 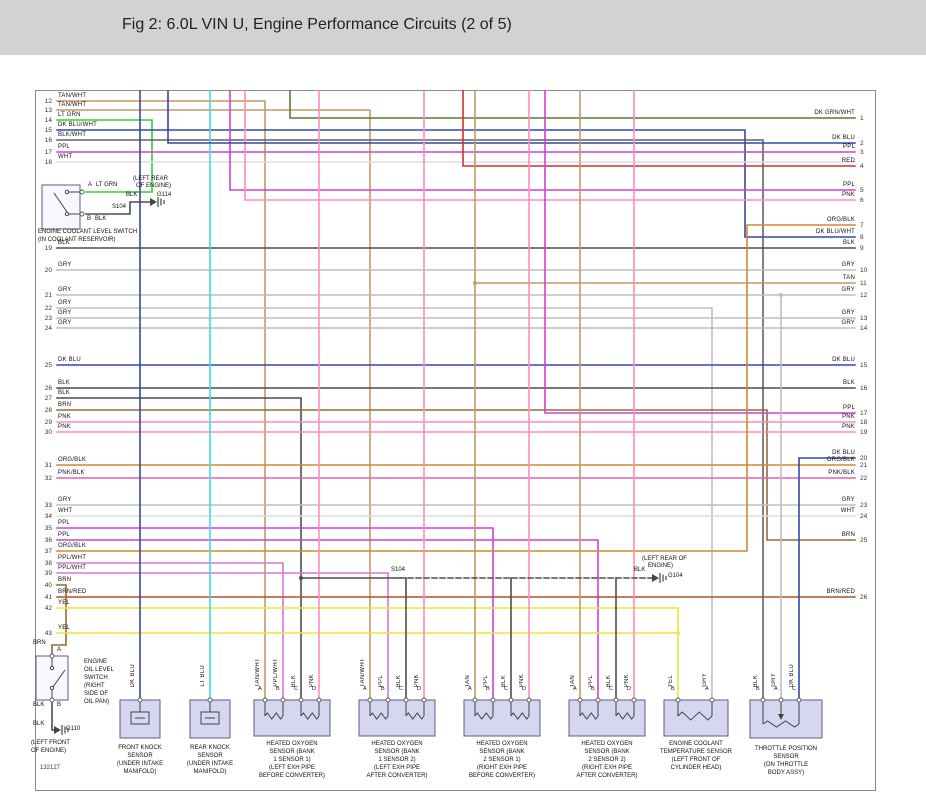 I want to click on right-pin-wire-label: GRY, so click(x=848, y=312).